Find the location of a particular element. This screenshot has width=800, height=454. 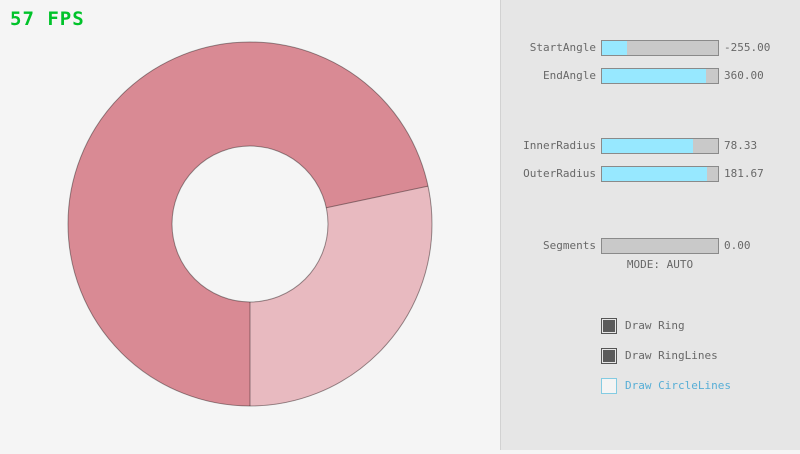

draw-ringlines-checkbox is located at coordinates (609, 356).